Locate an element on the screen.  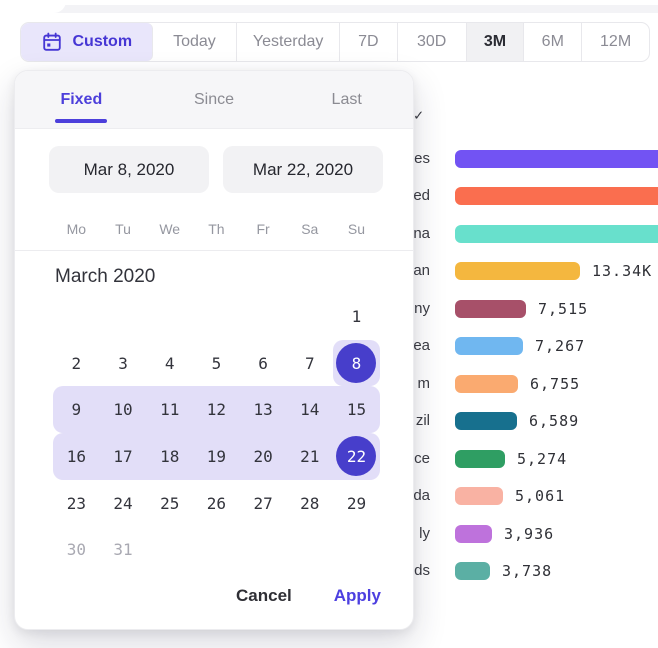
weekday-sa: Sa is located at coordinates (310, 229).